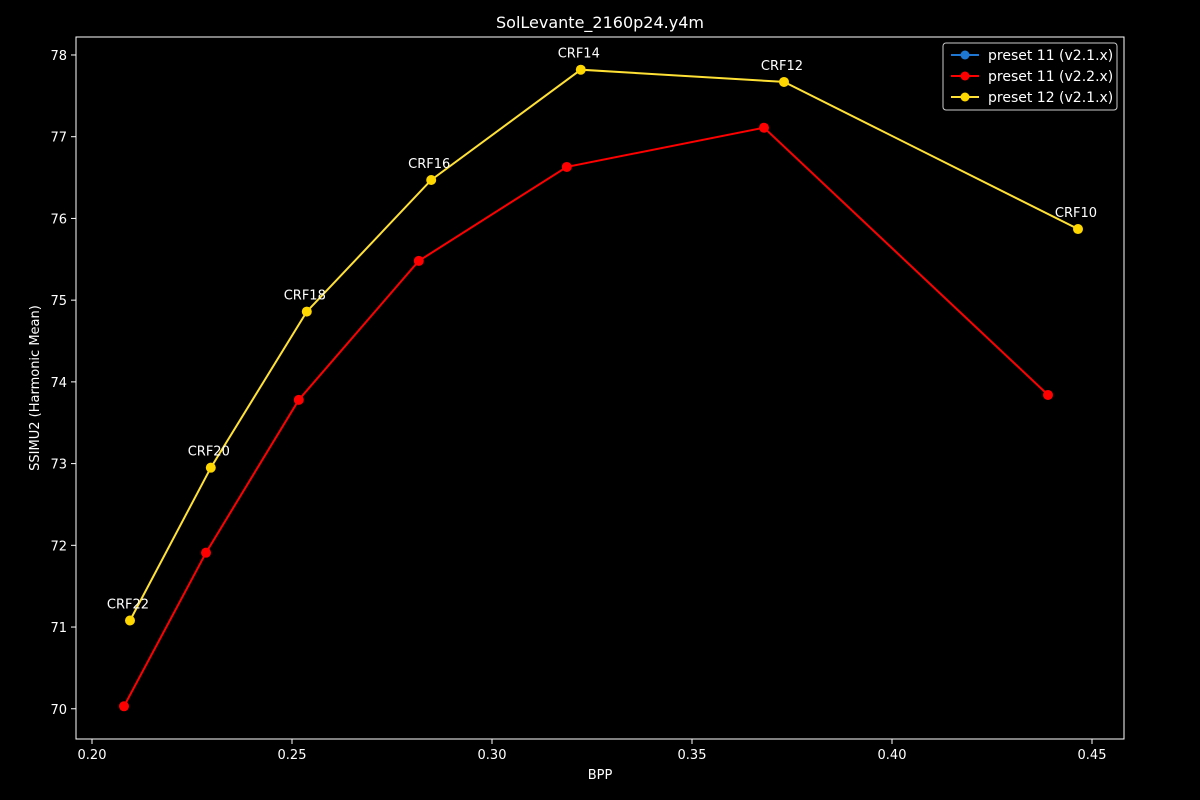 This screenshot has height=800, width=1200. I want to click on y-tick-label: 75, so click(58, 301).